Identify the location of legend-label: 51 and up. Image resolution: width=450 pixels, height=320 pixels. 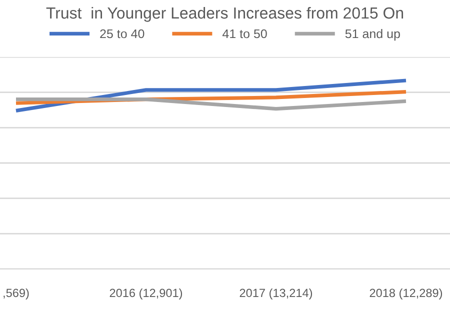
(372, 35).